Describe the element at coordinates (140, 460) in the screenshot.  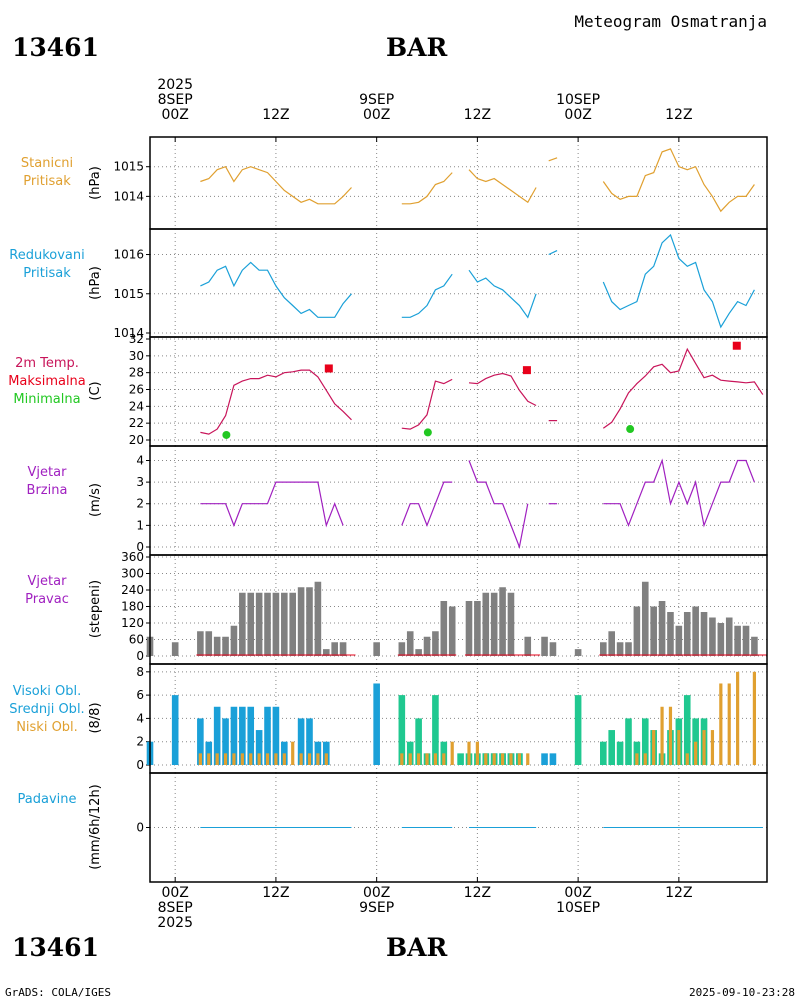
I see `vjetar-brzina-ytick-label: 4` at that location.